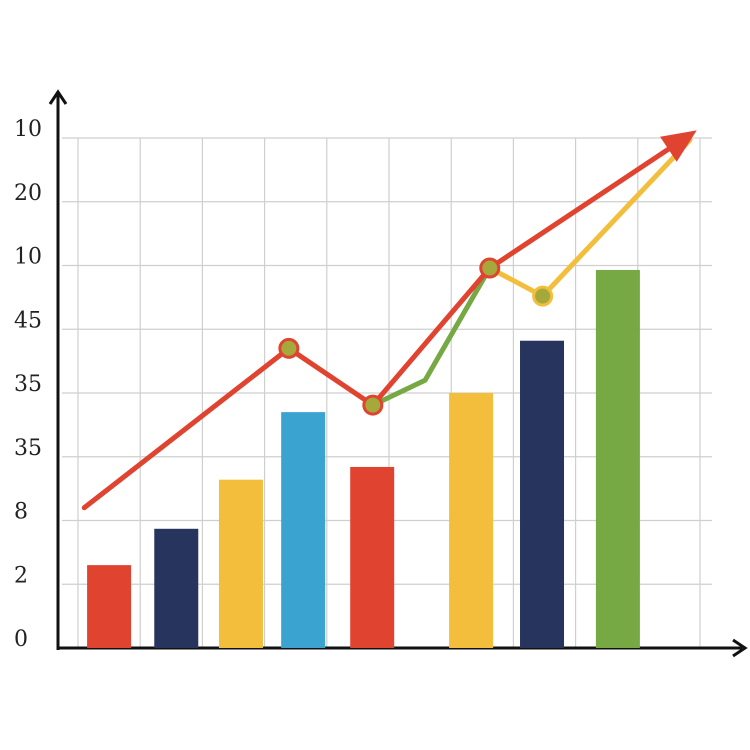  What do you see at coordinates (28, 193) in the screenshot?
I see `y-tick-label: 20` at bounding box center [28, 193].